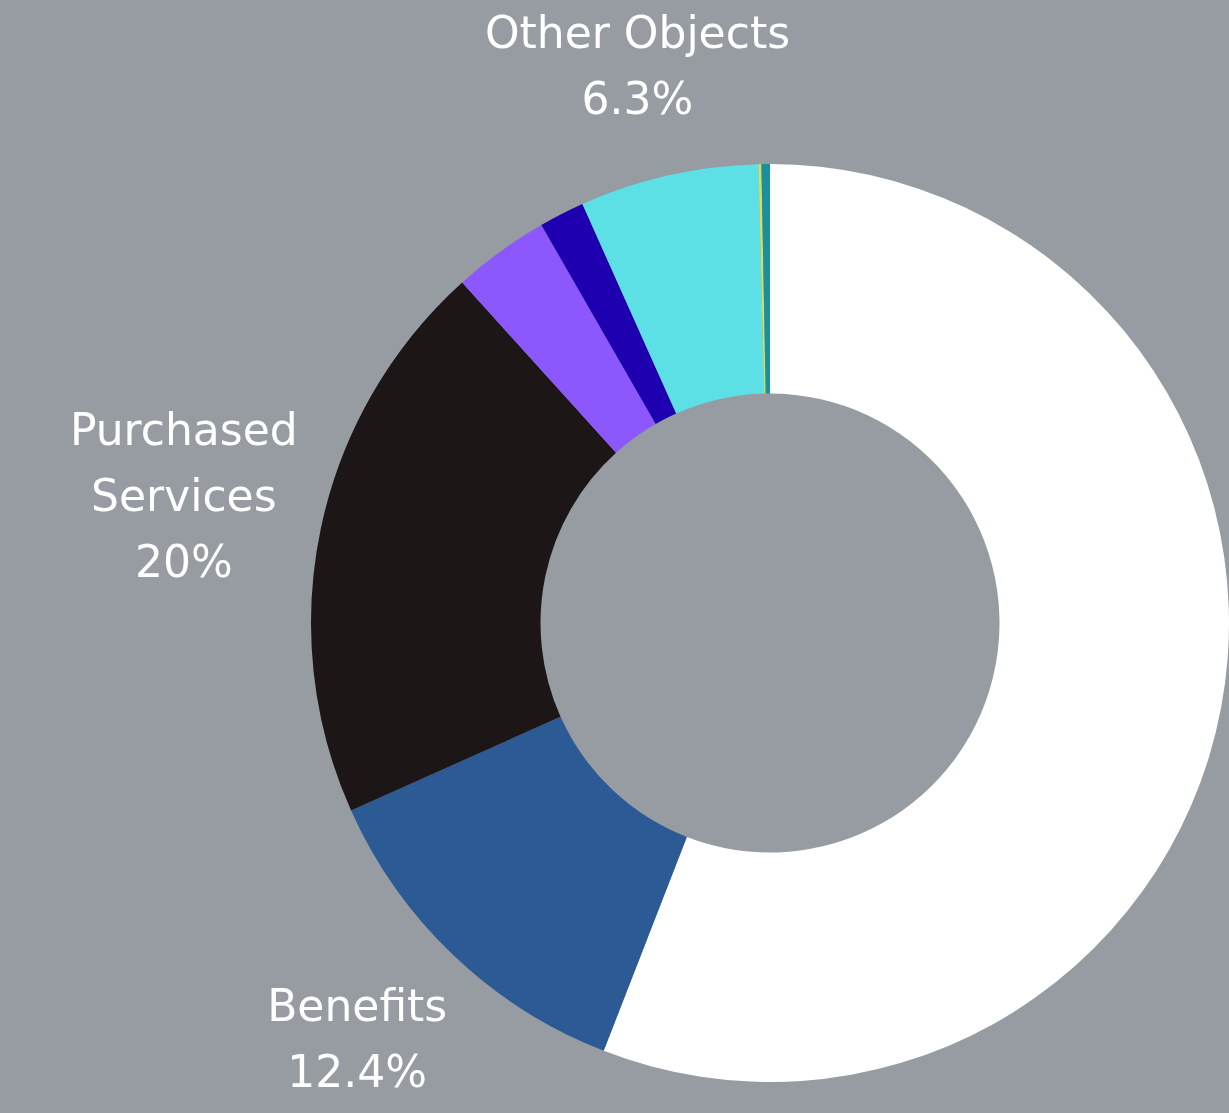 The image size is (1229, 1113). I want to click on data-label: 6.3%, so click(637, 99).